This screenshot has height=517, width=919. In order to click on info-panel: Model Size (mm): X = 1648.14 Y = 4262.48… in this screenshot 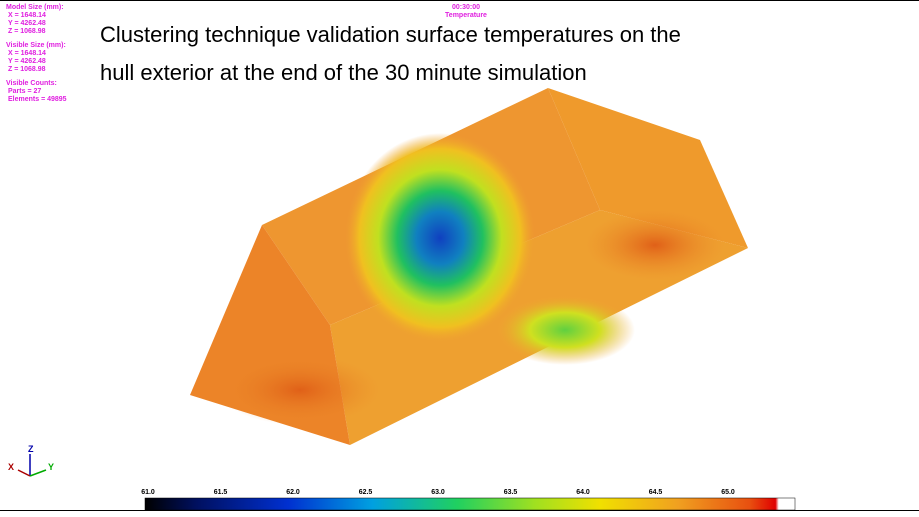, I will do `click(36, 53)`.